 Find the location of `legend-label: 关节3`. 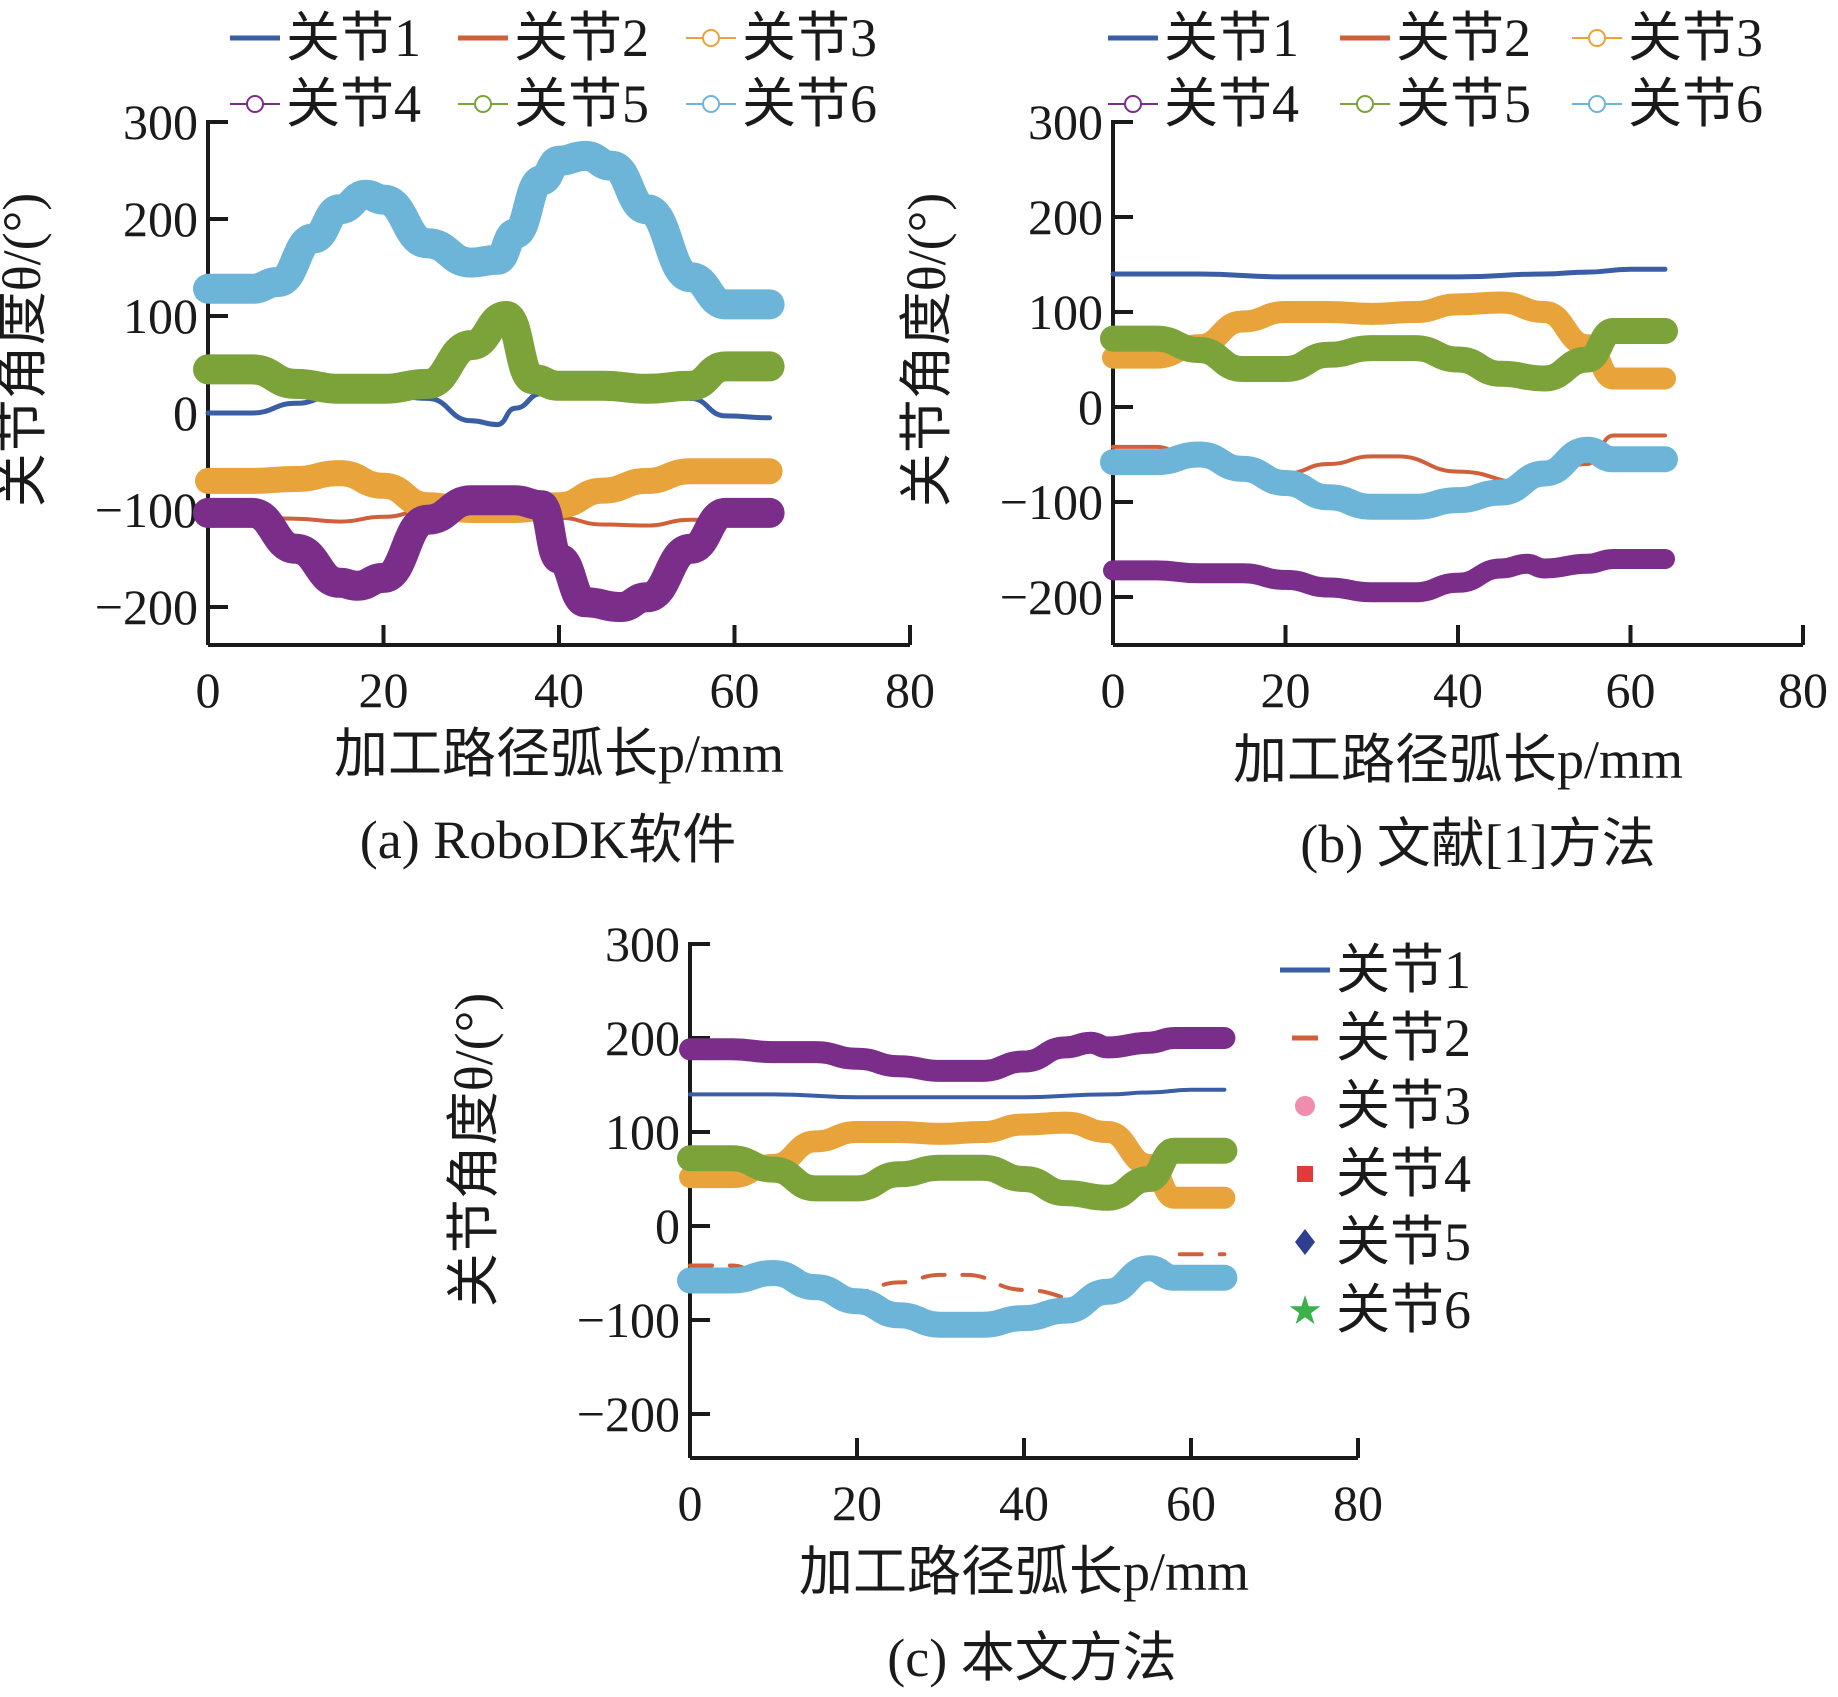

legend-label: 关节3 is located at coordinates (1695, 38).